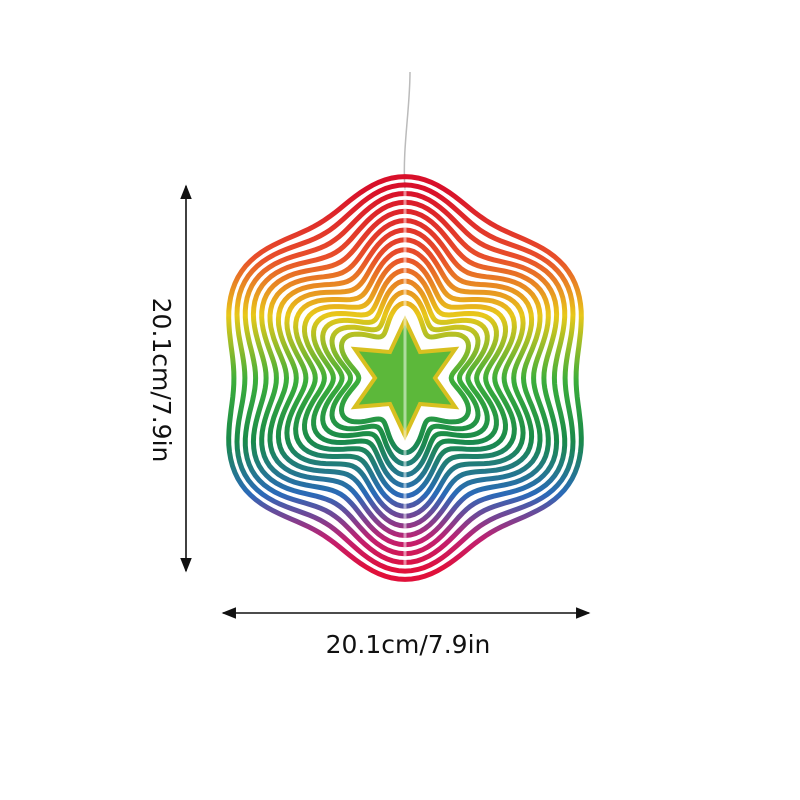  Describe the element at coordinates (407, 131) in the screenshot. I see `hanging-string` at that location.